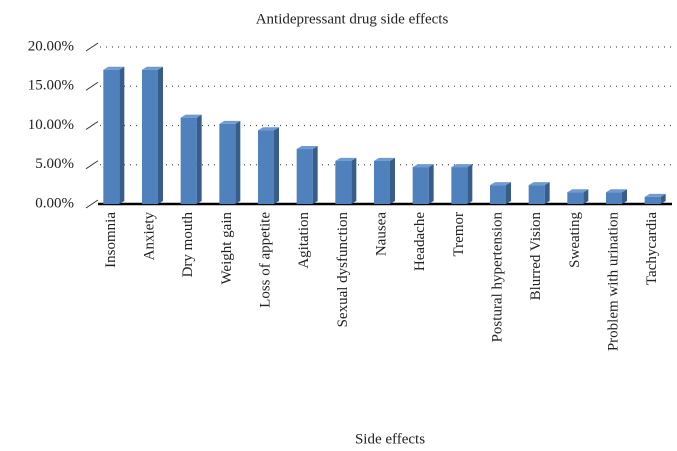  What do you see at coordinates (54, 164) in the screenshot?
I see `y-tick-label: 5.00%` at bounding box center [54, 164].